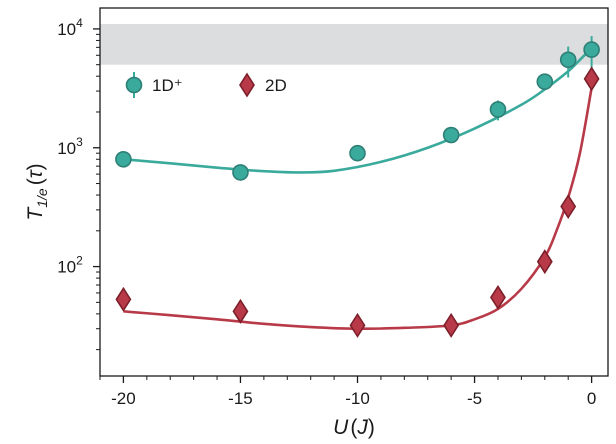 Image resolution: width=616 pixels, height=444 pixels. Describe the element at coordinates (354, 427) in the screenshot. I see `x-axis-title: U(J)` at that location.